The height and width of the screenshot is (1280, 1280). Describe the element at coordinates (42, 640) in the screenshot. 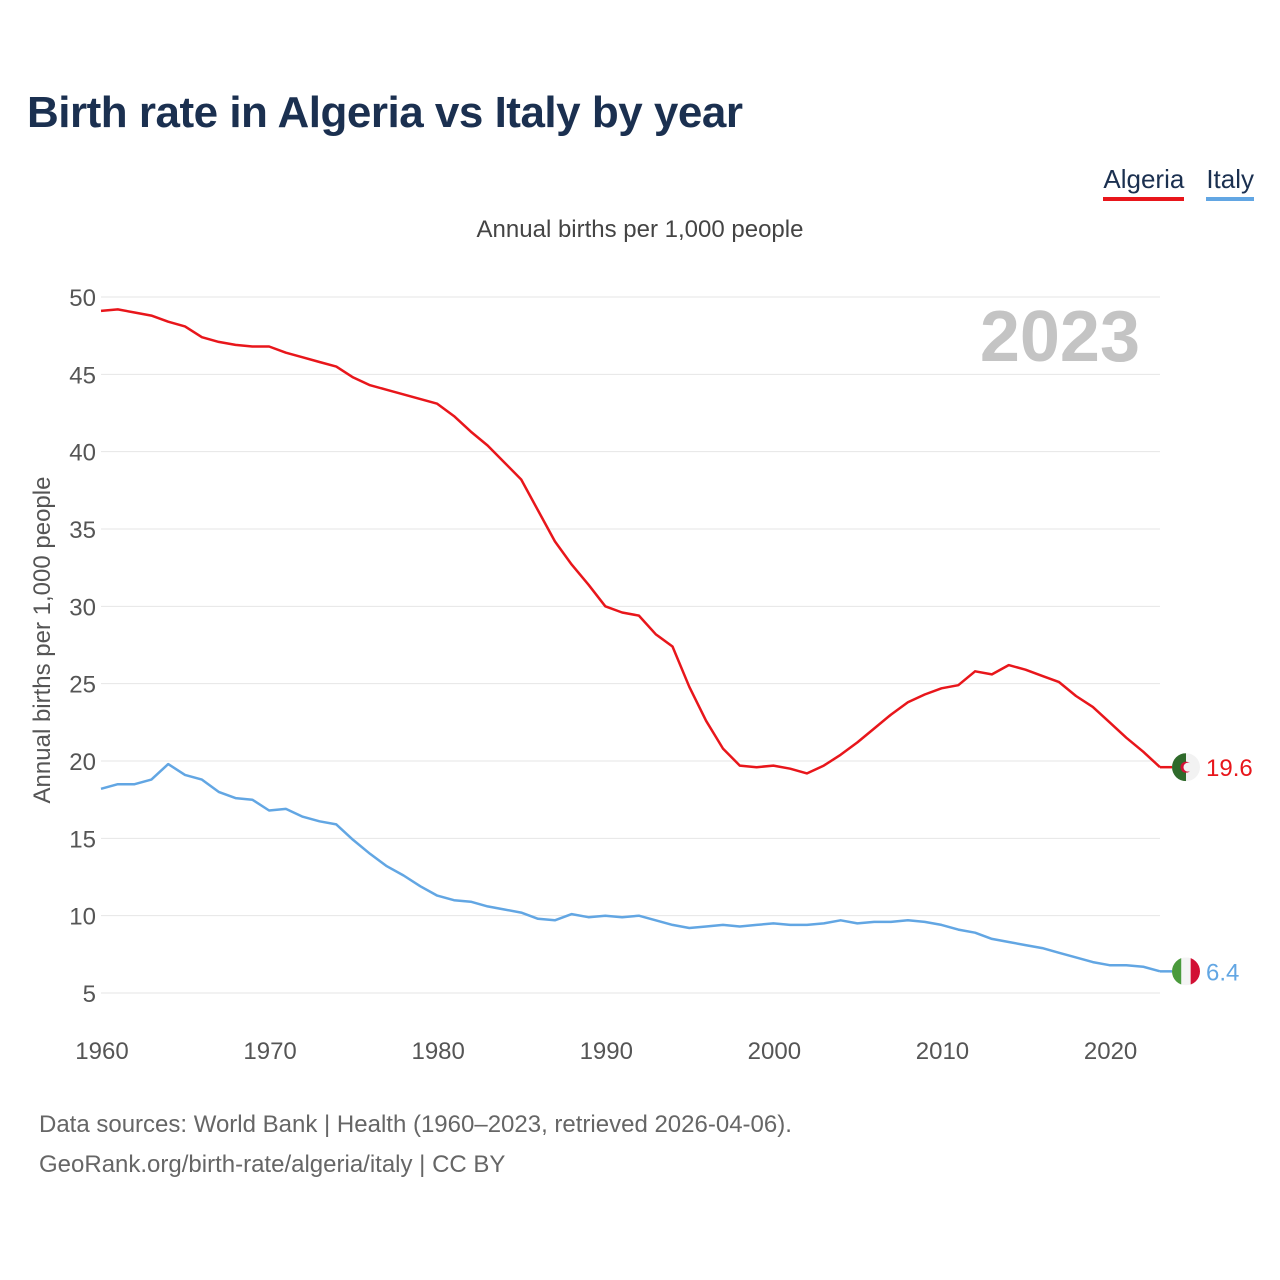

I see `y-axis-label: Annual births per 1,000 people` at that location.